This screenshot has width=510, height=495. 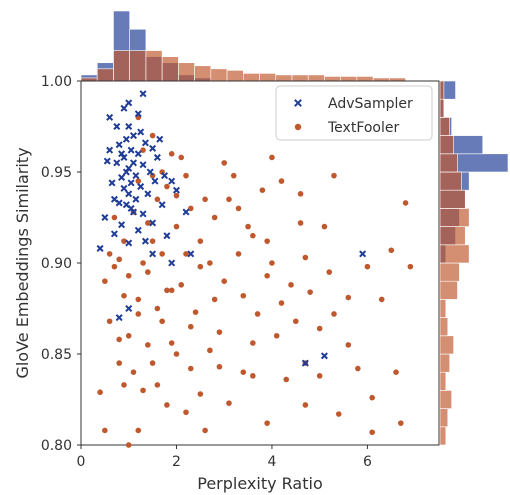 I want to click on right-marginal-histogram, so click(x=474, y=263).